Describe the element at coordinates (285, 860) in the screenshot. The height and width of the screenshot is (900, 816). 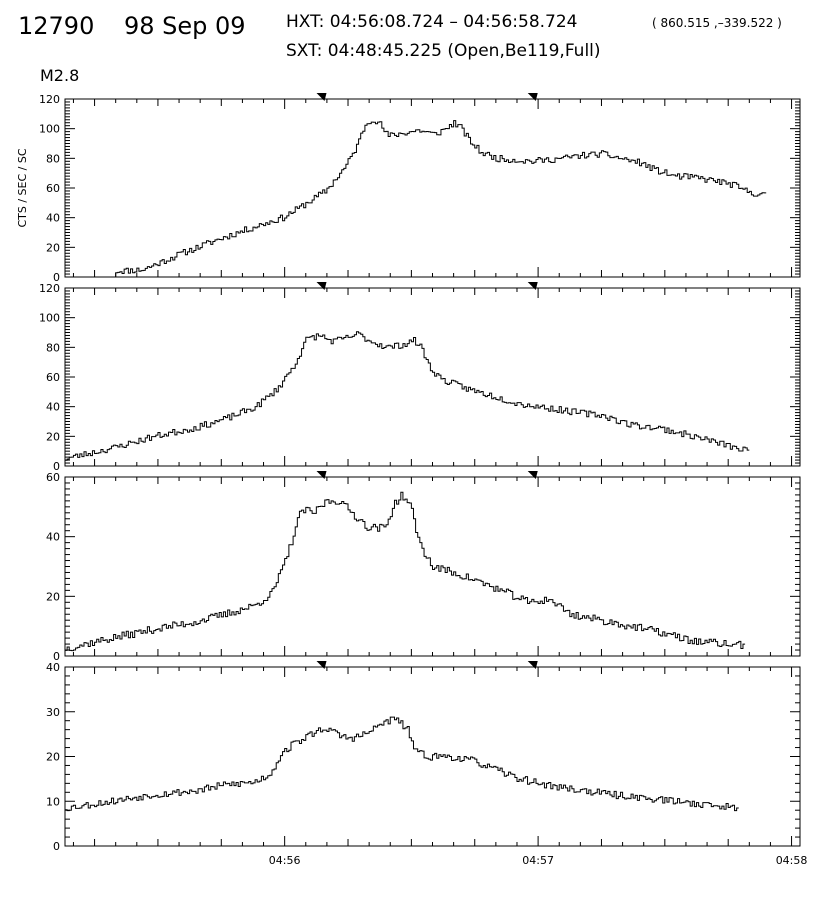
I see `x-tick-label: 04:56` at that location.